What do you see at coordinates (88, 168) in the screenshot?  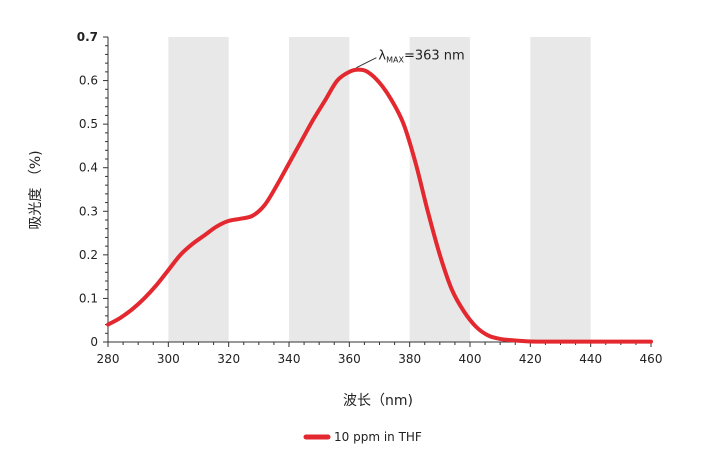 I see `y-tick-label: 0.4` at bounding box center [88, 168].